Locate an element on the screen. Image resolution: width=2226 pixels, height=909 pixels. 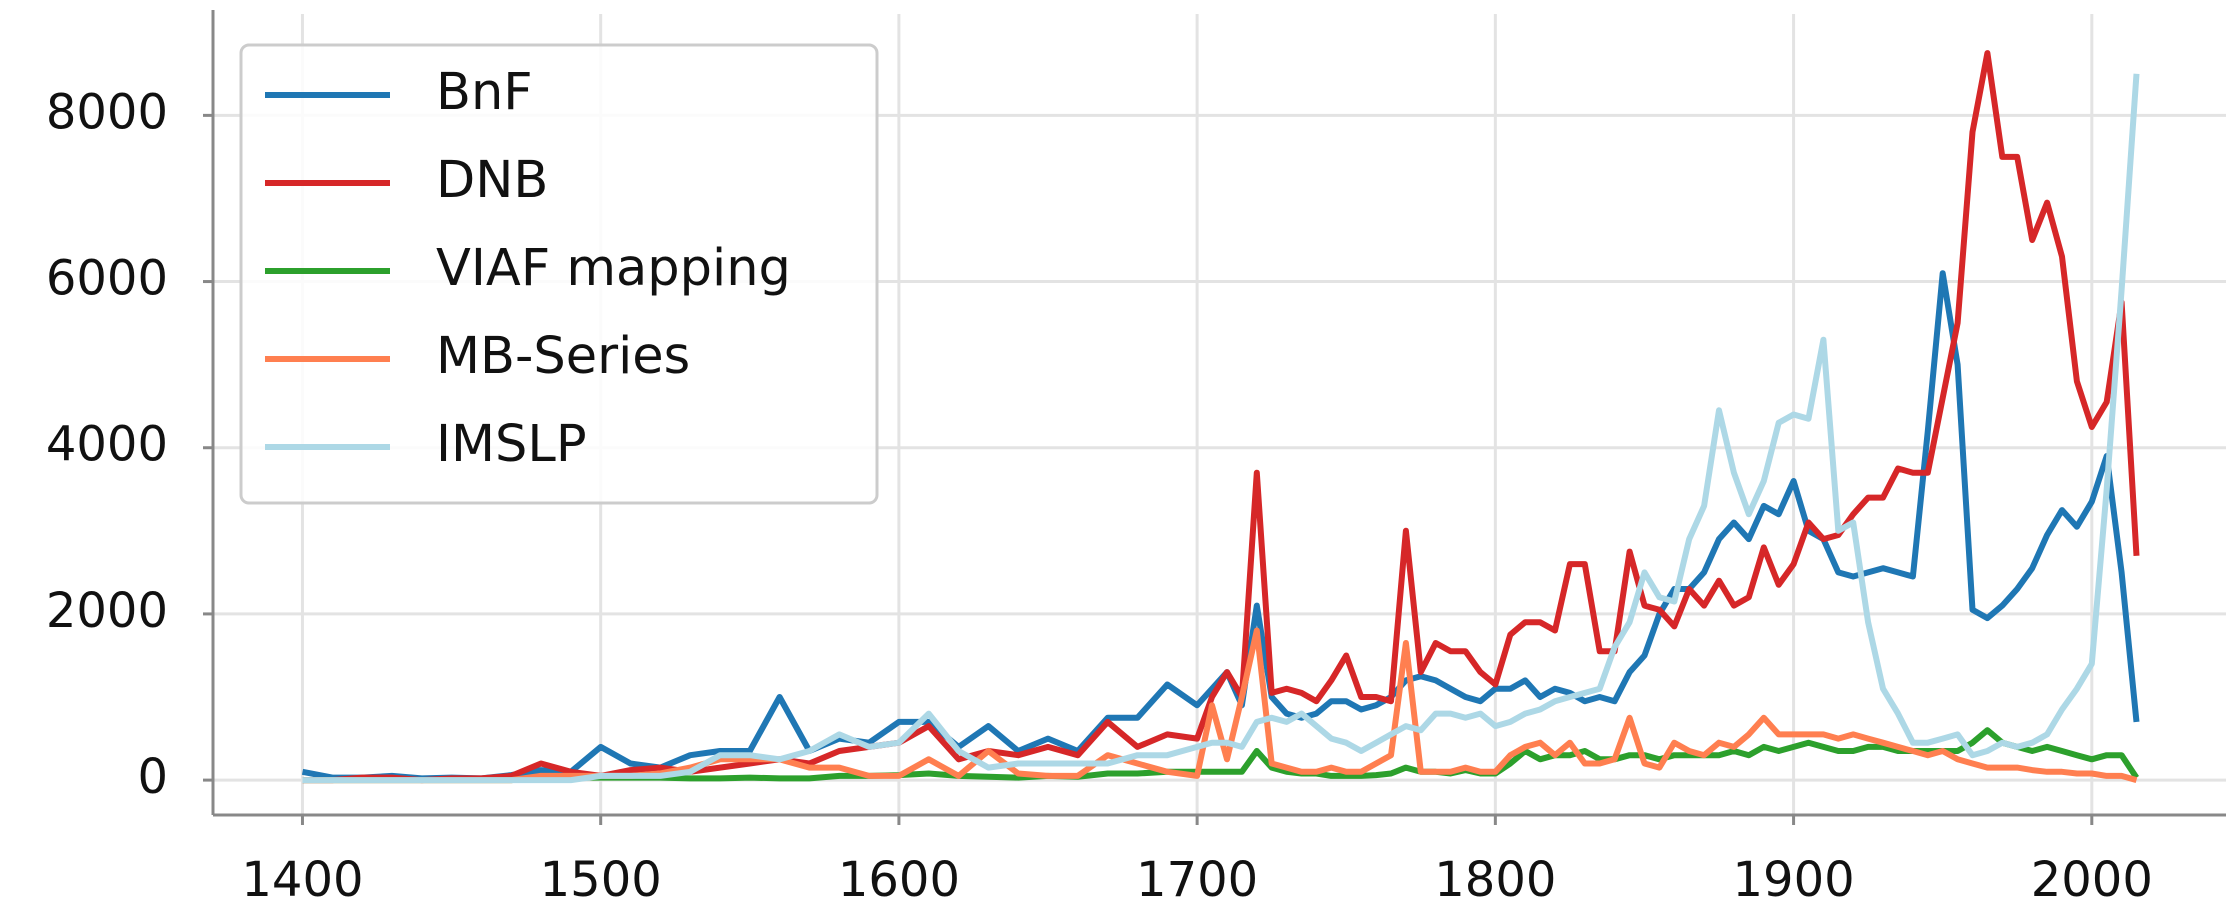
y-tick-label: 0 is located at coordinates (152, 777).